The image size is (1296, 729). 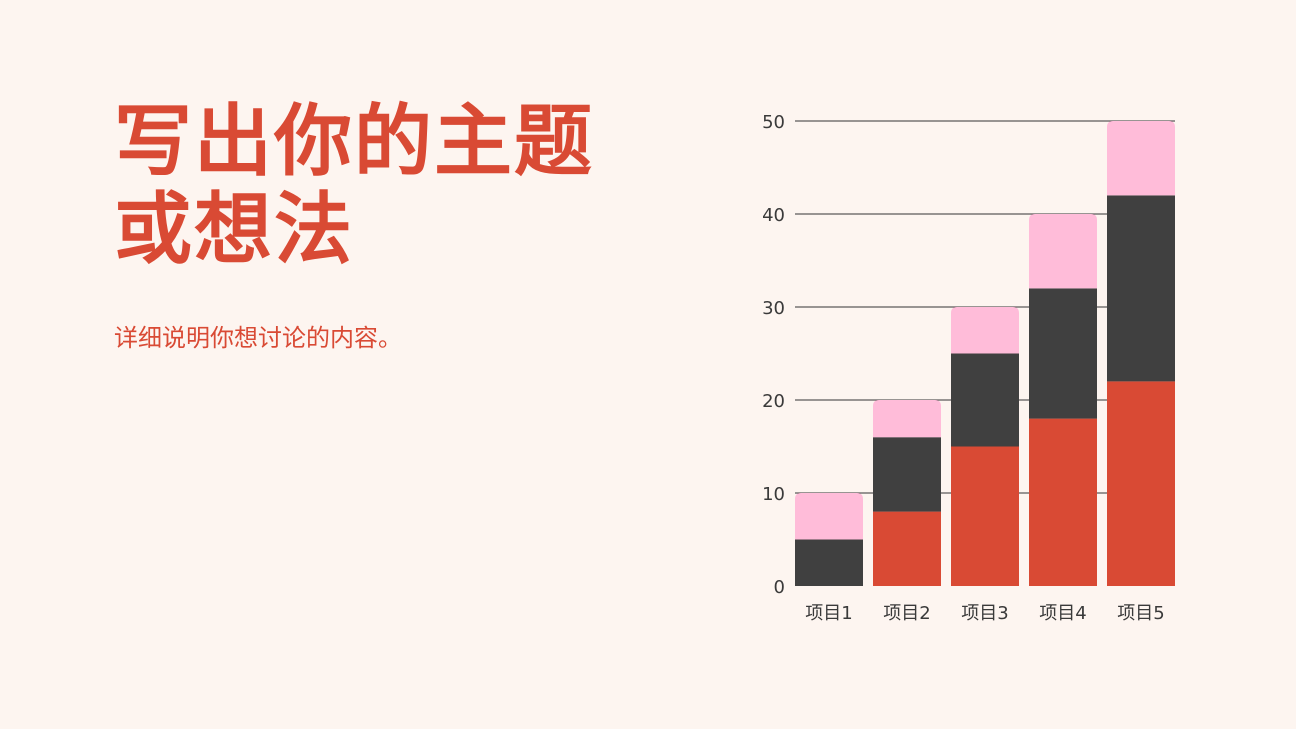 I want to click on slide-subtitle: 详细说明你想讨论的内容。, so click(x=258, y=338).